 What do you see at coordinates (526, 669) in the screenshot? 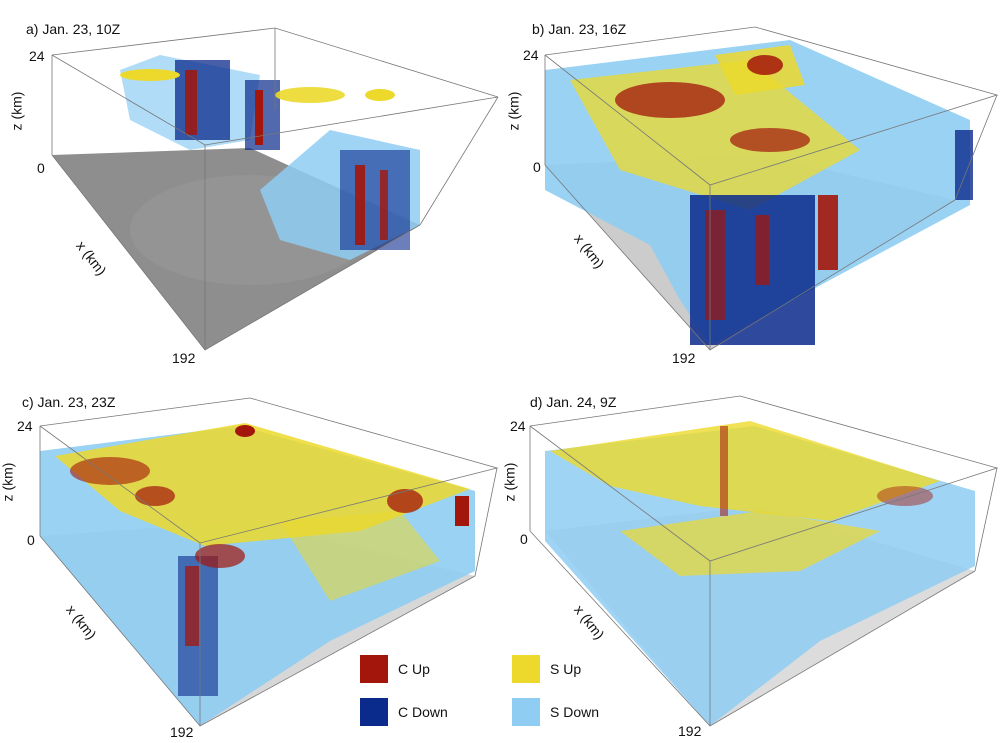
I see `legend-swatch-s-up` at bounding box center [526, 669].